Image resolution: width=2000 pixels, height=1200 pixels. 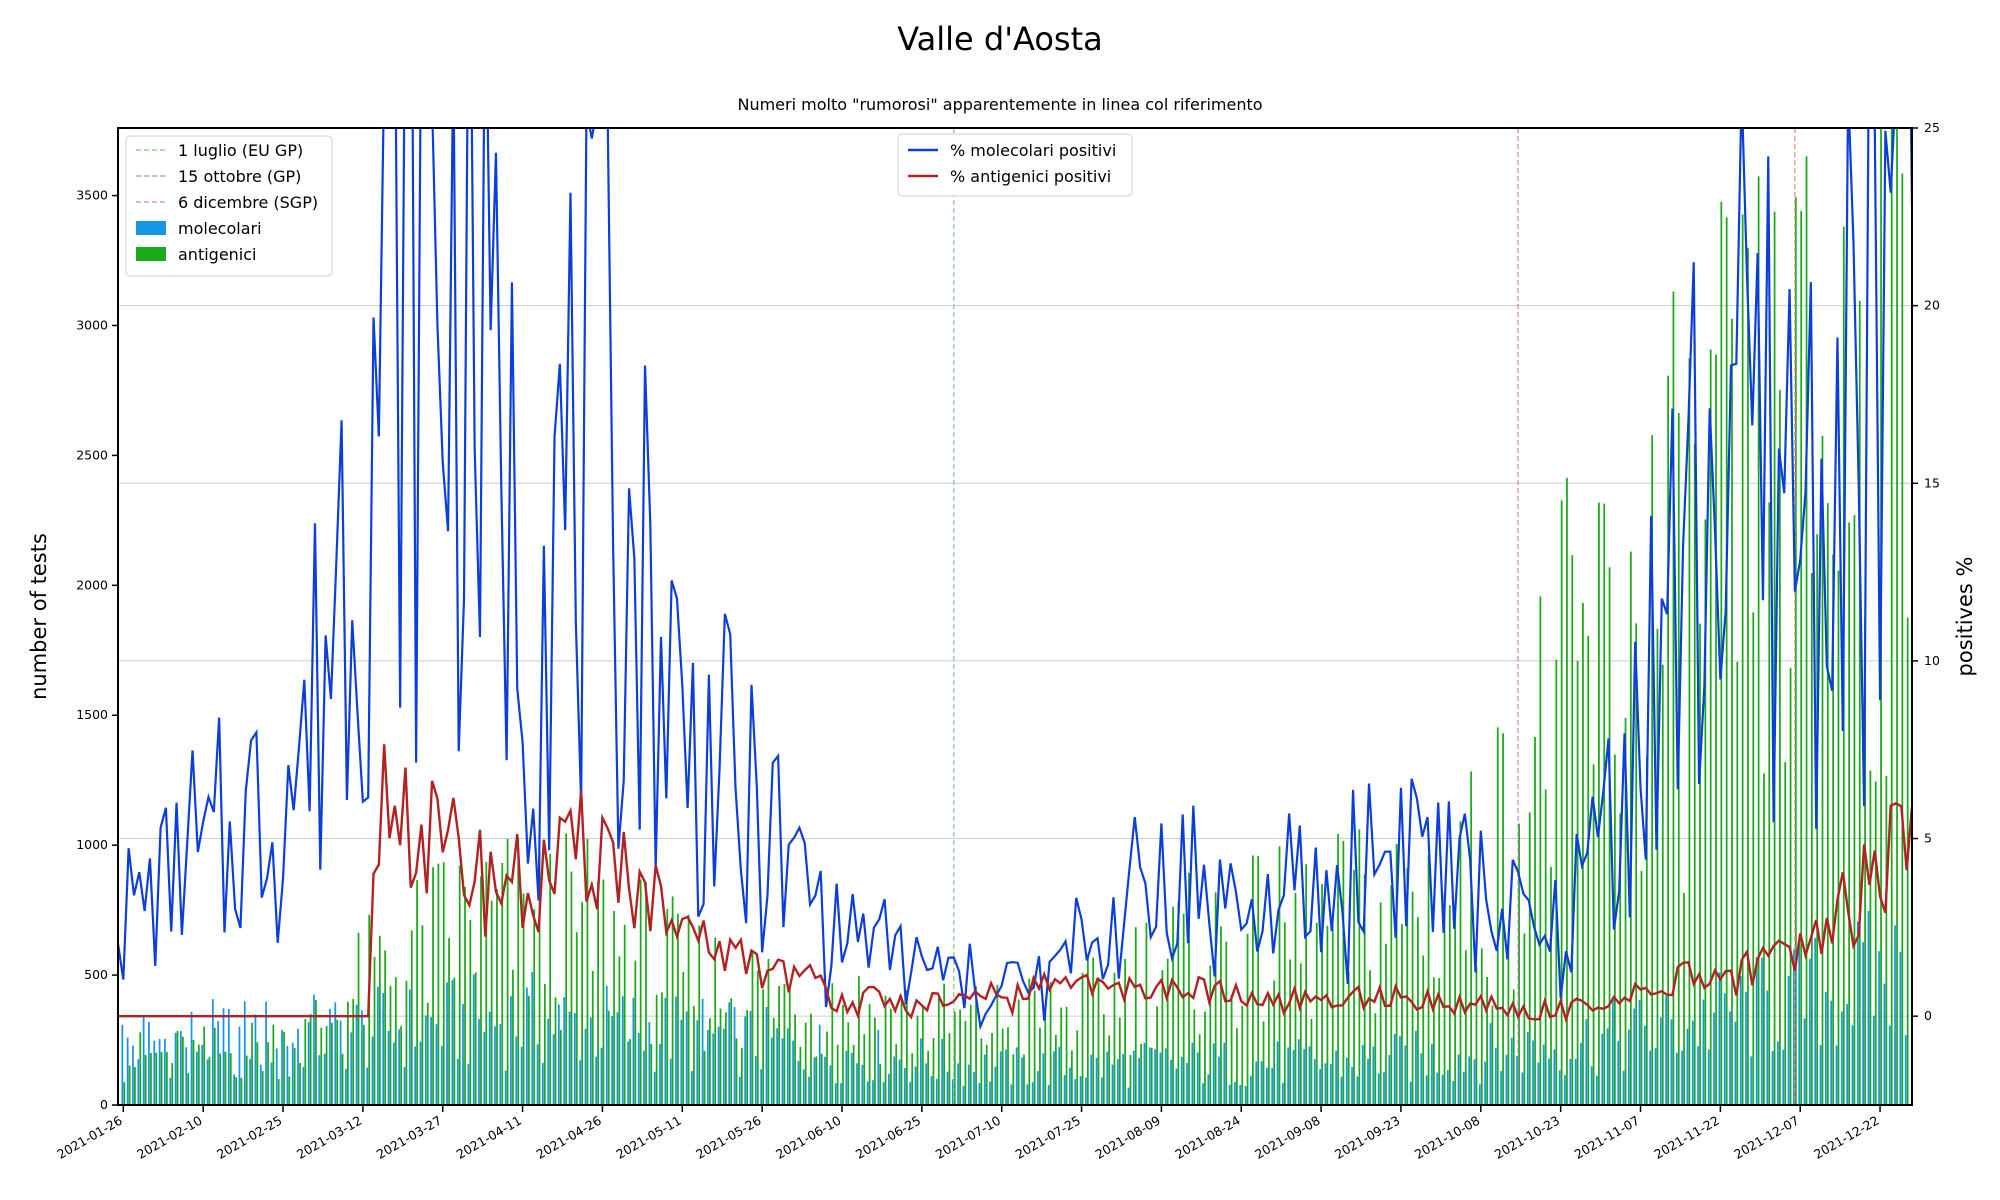 I want to click on legend-entry: % antigenici positivi, so click(x=1030, y=176).